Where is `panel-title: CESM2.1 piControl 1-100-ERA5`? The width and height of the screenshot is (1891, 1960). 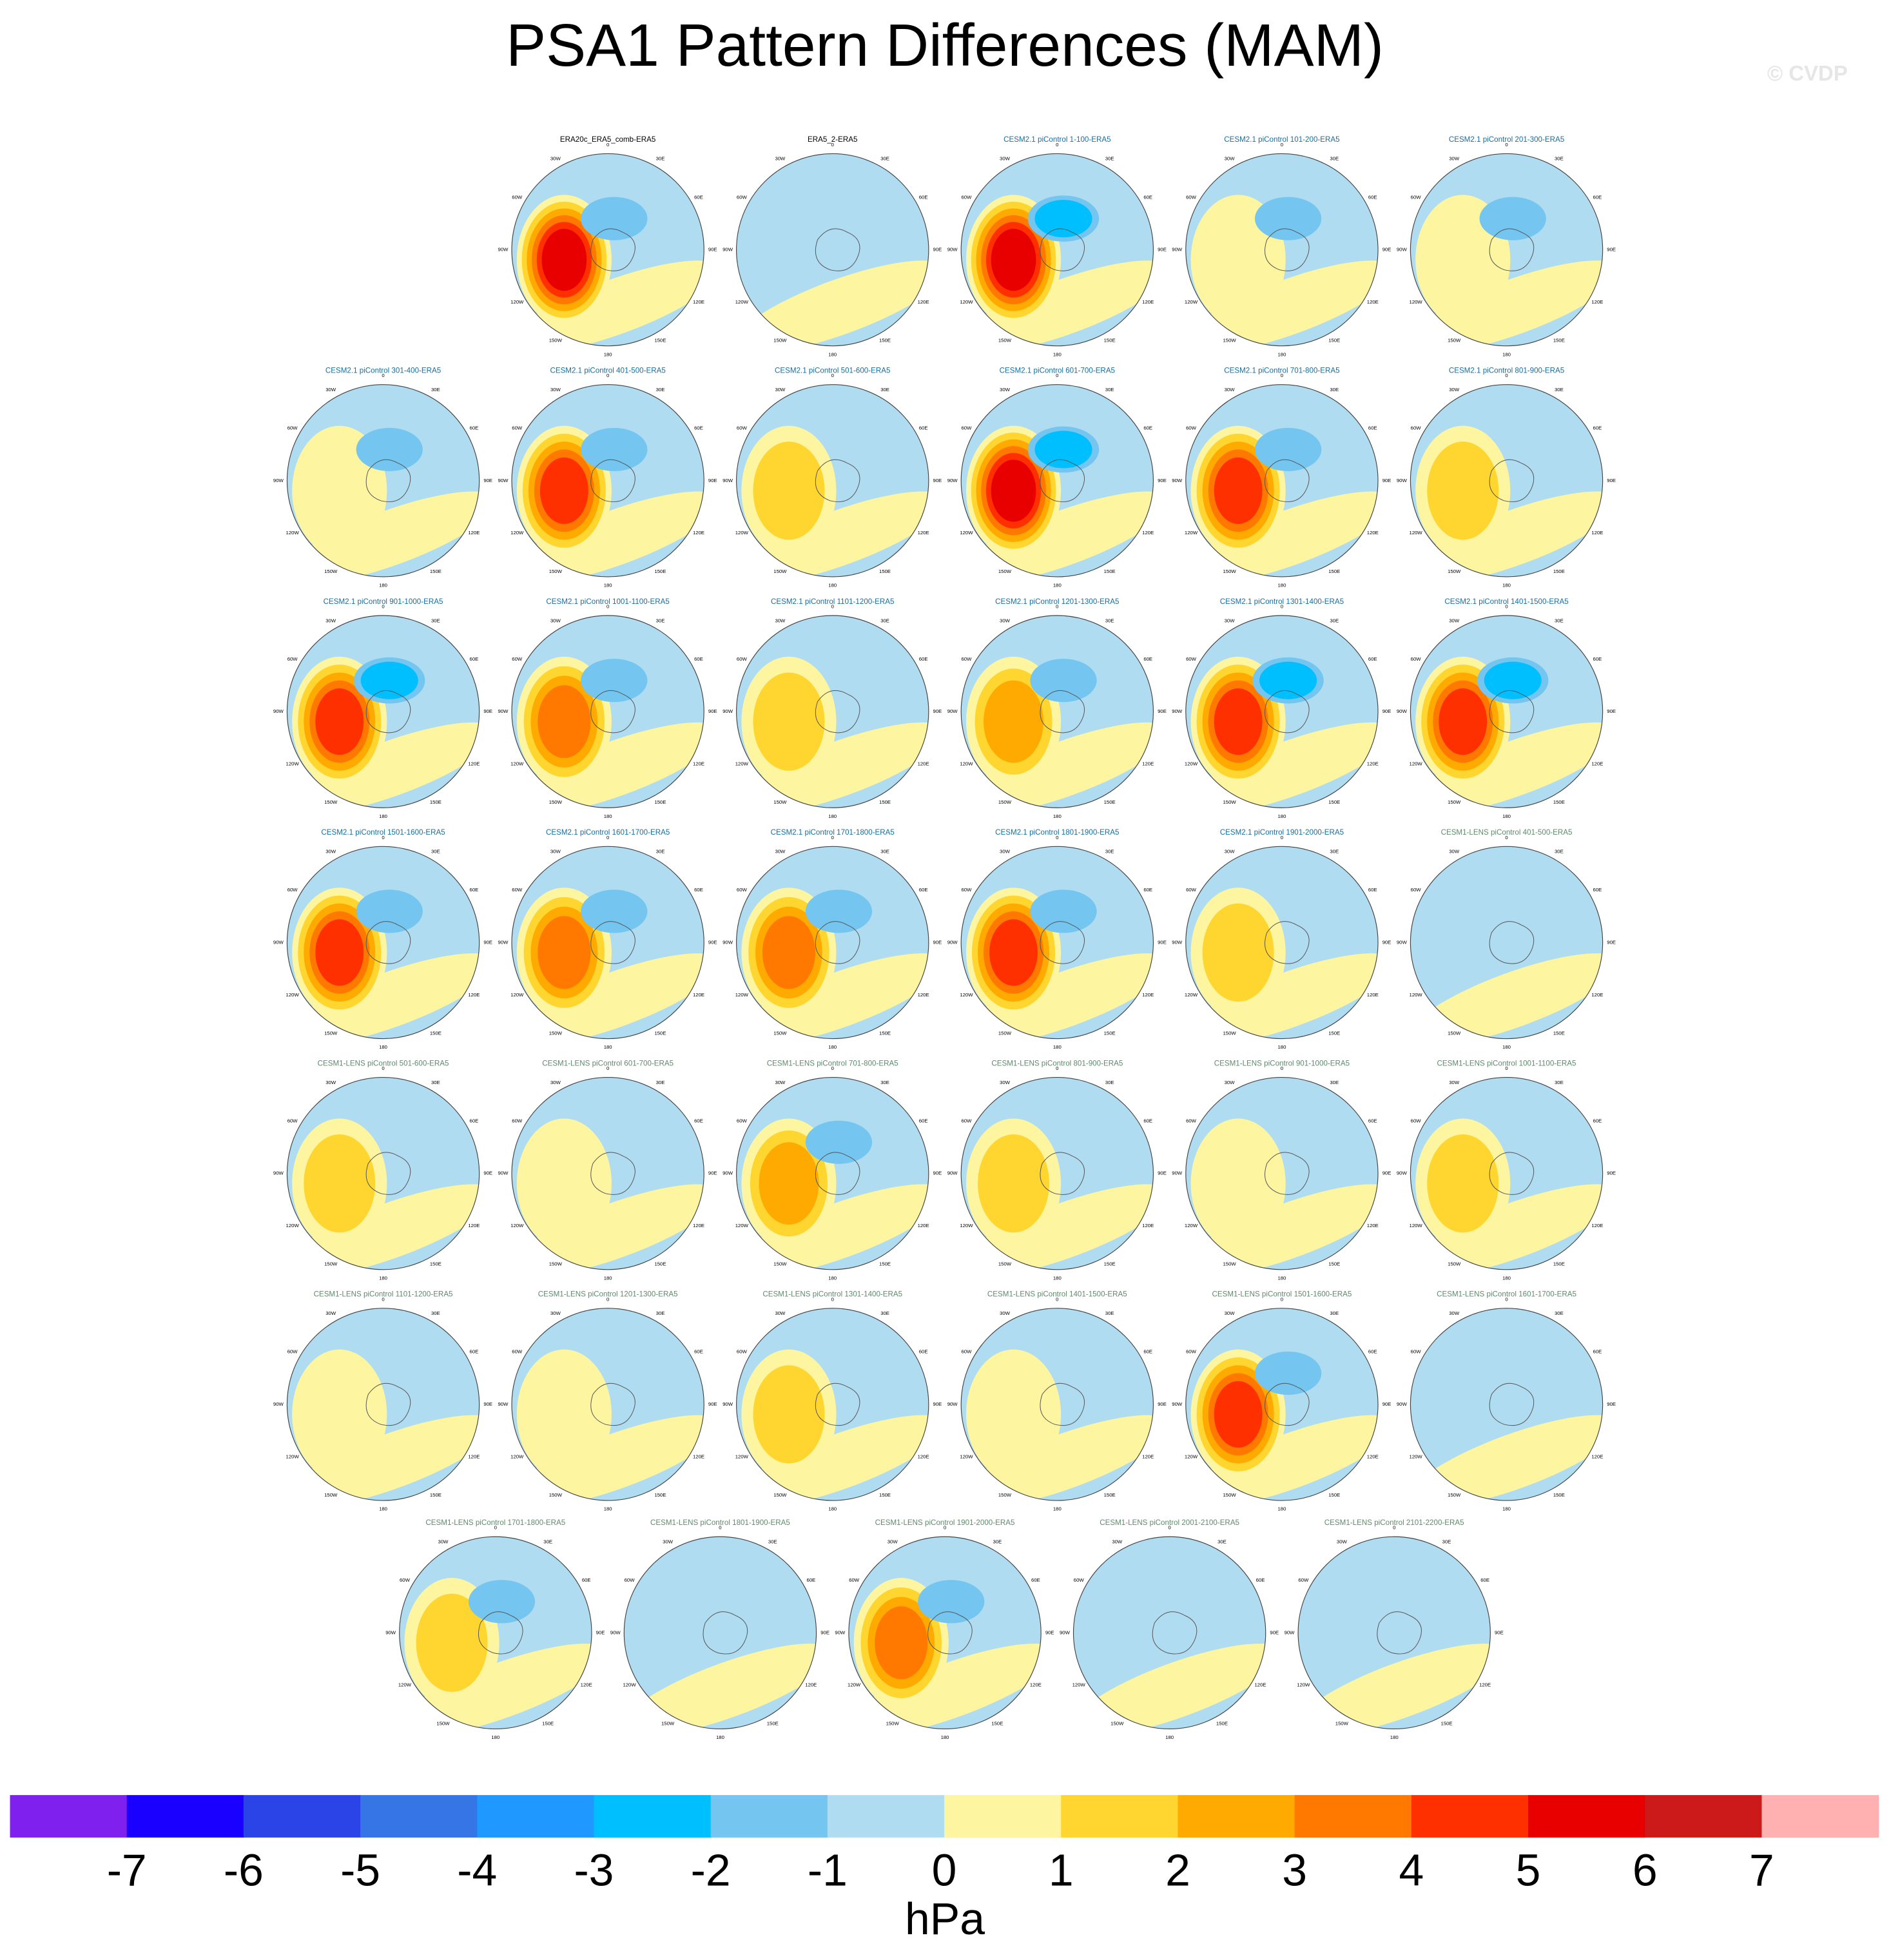 panel-title: CESM2.1 piControl 1-100-ERA5 is located at coordinates (1057, 140).